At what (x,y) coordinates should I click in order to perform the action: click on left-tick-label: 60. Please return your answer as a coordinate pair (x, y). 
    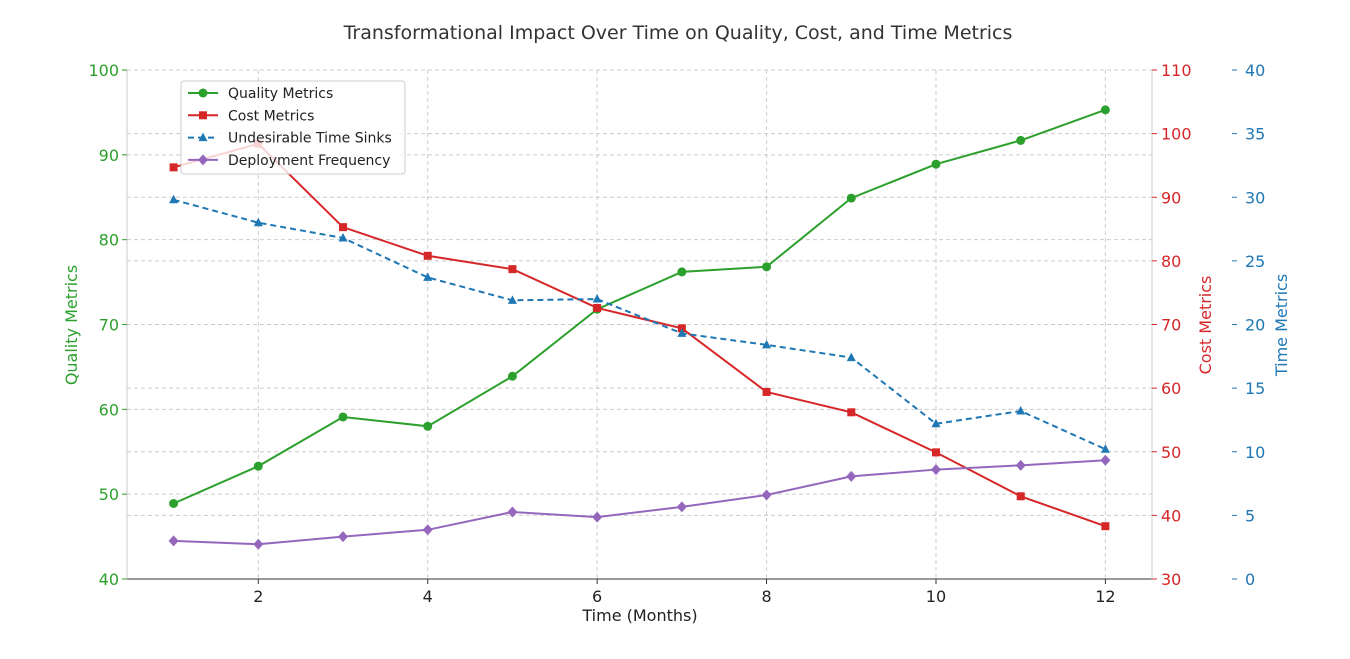
    Looking at the image, I should click on (109, 409).